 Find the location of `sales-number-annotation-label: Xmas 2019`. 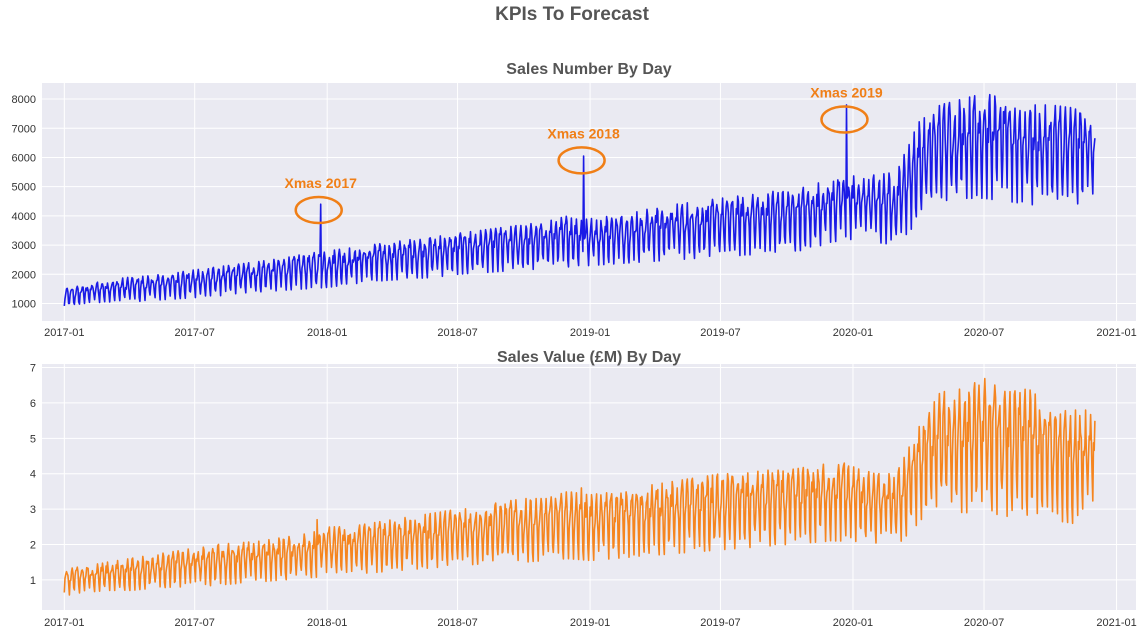

sales-number-annotation-label: Xmas 2019 is located at coordinates (846, 93).